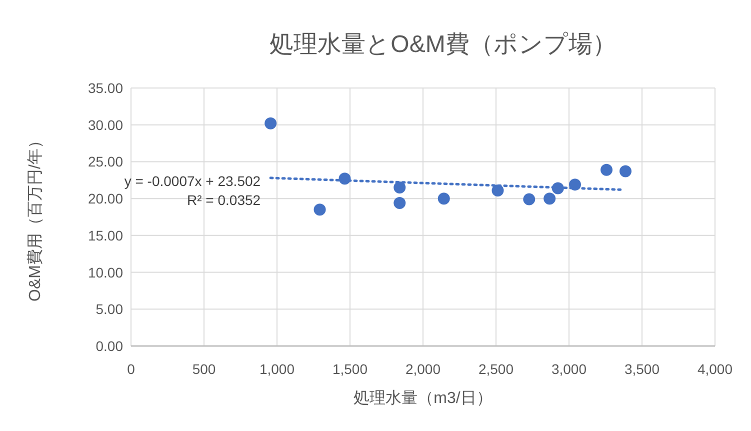  Describe the element at coordinates (106, 198) in the screenshot. I see `y-tick-label: 20.00` at that location.